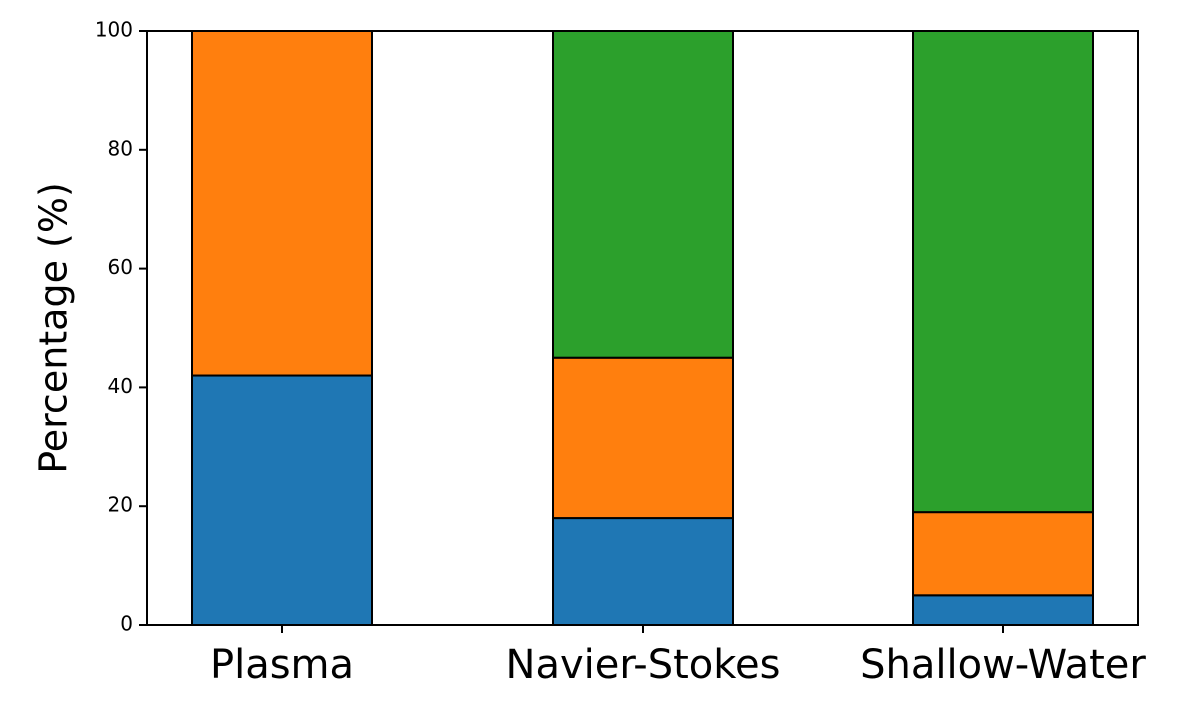 The height and width of the screenshot is (708, 1184). Describe the element at coordinates (120, 386) in the screenshot. I see `y-tick-label: 40` at that location.